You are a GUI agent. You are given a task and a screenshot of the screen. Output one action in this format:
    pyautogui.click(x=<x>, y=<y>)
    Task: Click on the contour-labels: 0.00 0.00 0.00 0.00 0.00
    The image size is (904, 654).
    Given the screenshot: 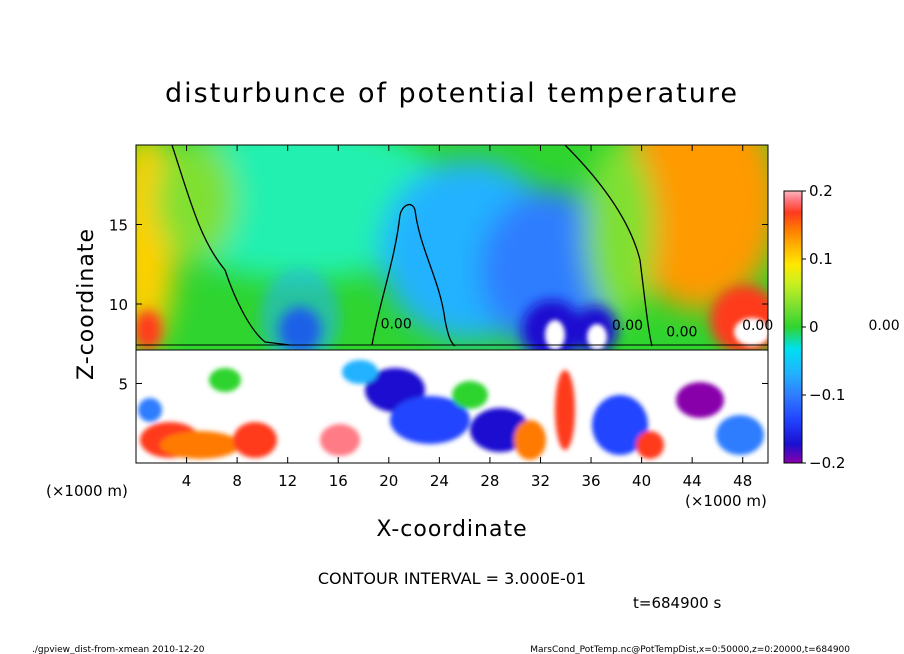 What is the action you would take?
    pyautogui.click(x=640, y=328)
    